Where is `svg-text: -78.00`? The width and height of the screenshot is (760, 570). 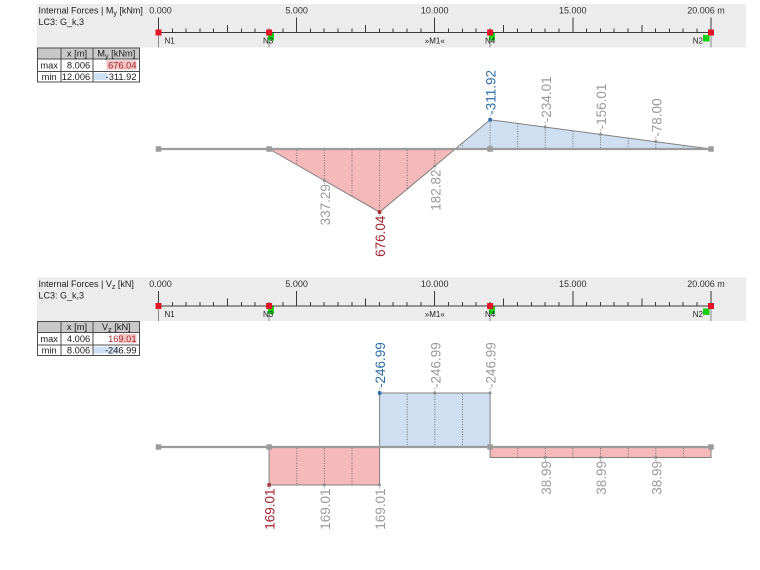
svg-text: -78.00 is located at coordinates (656, 117).